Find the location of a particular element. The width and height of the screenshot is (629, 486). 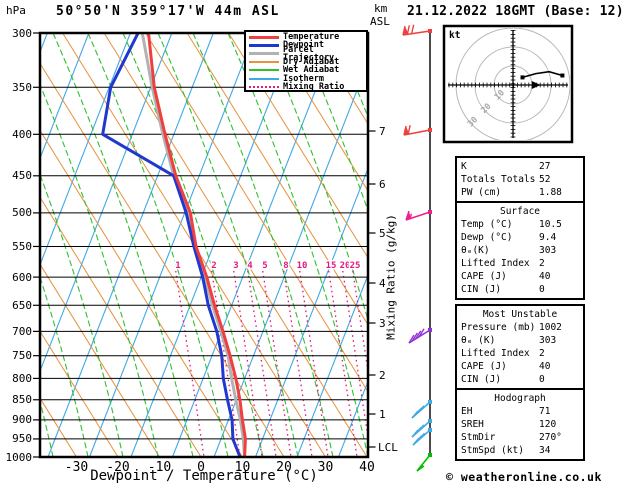

temperature-tick-label: 40 is located at coordinates (367, 467).